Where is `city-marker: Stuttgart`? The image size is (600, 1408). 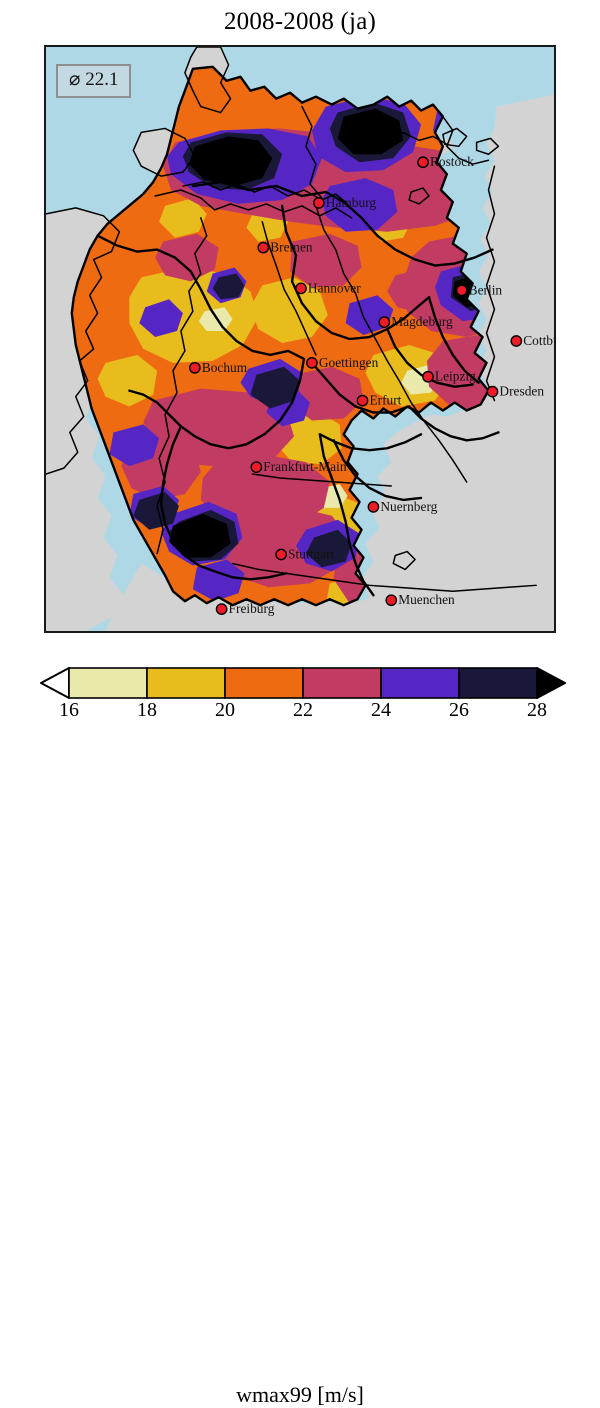
city-marker: Stuttgart is located at coordinates (304, 553).